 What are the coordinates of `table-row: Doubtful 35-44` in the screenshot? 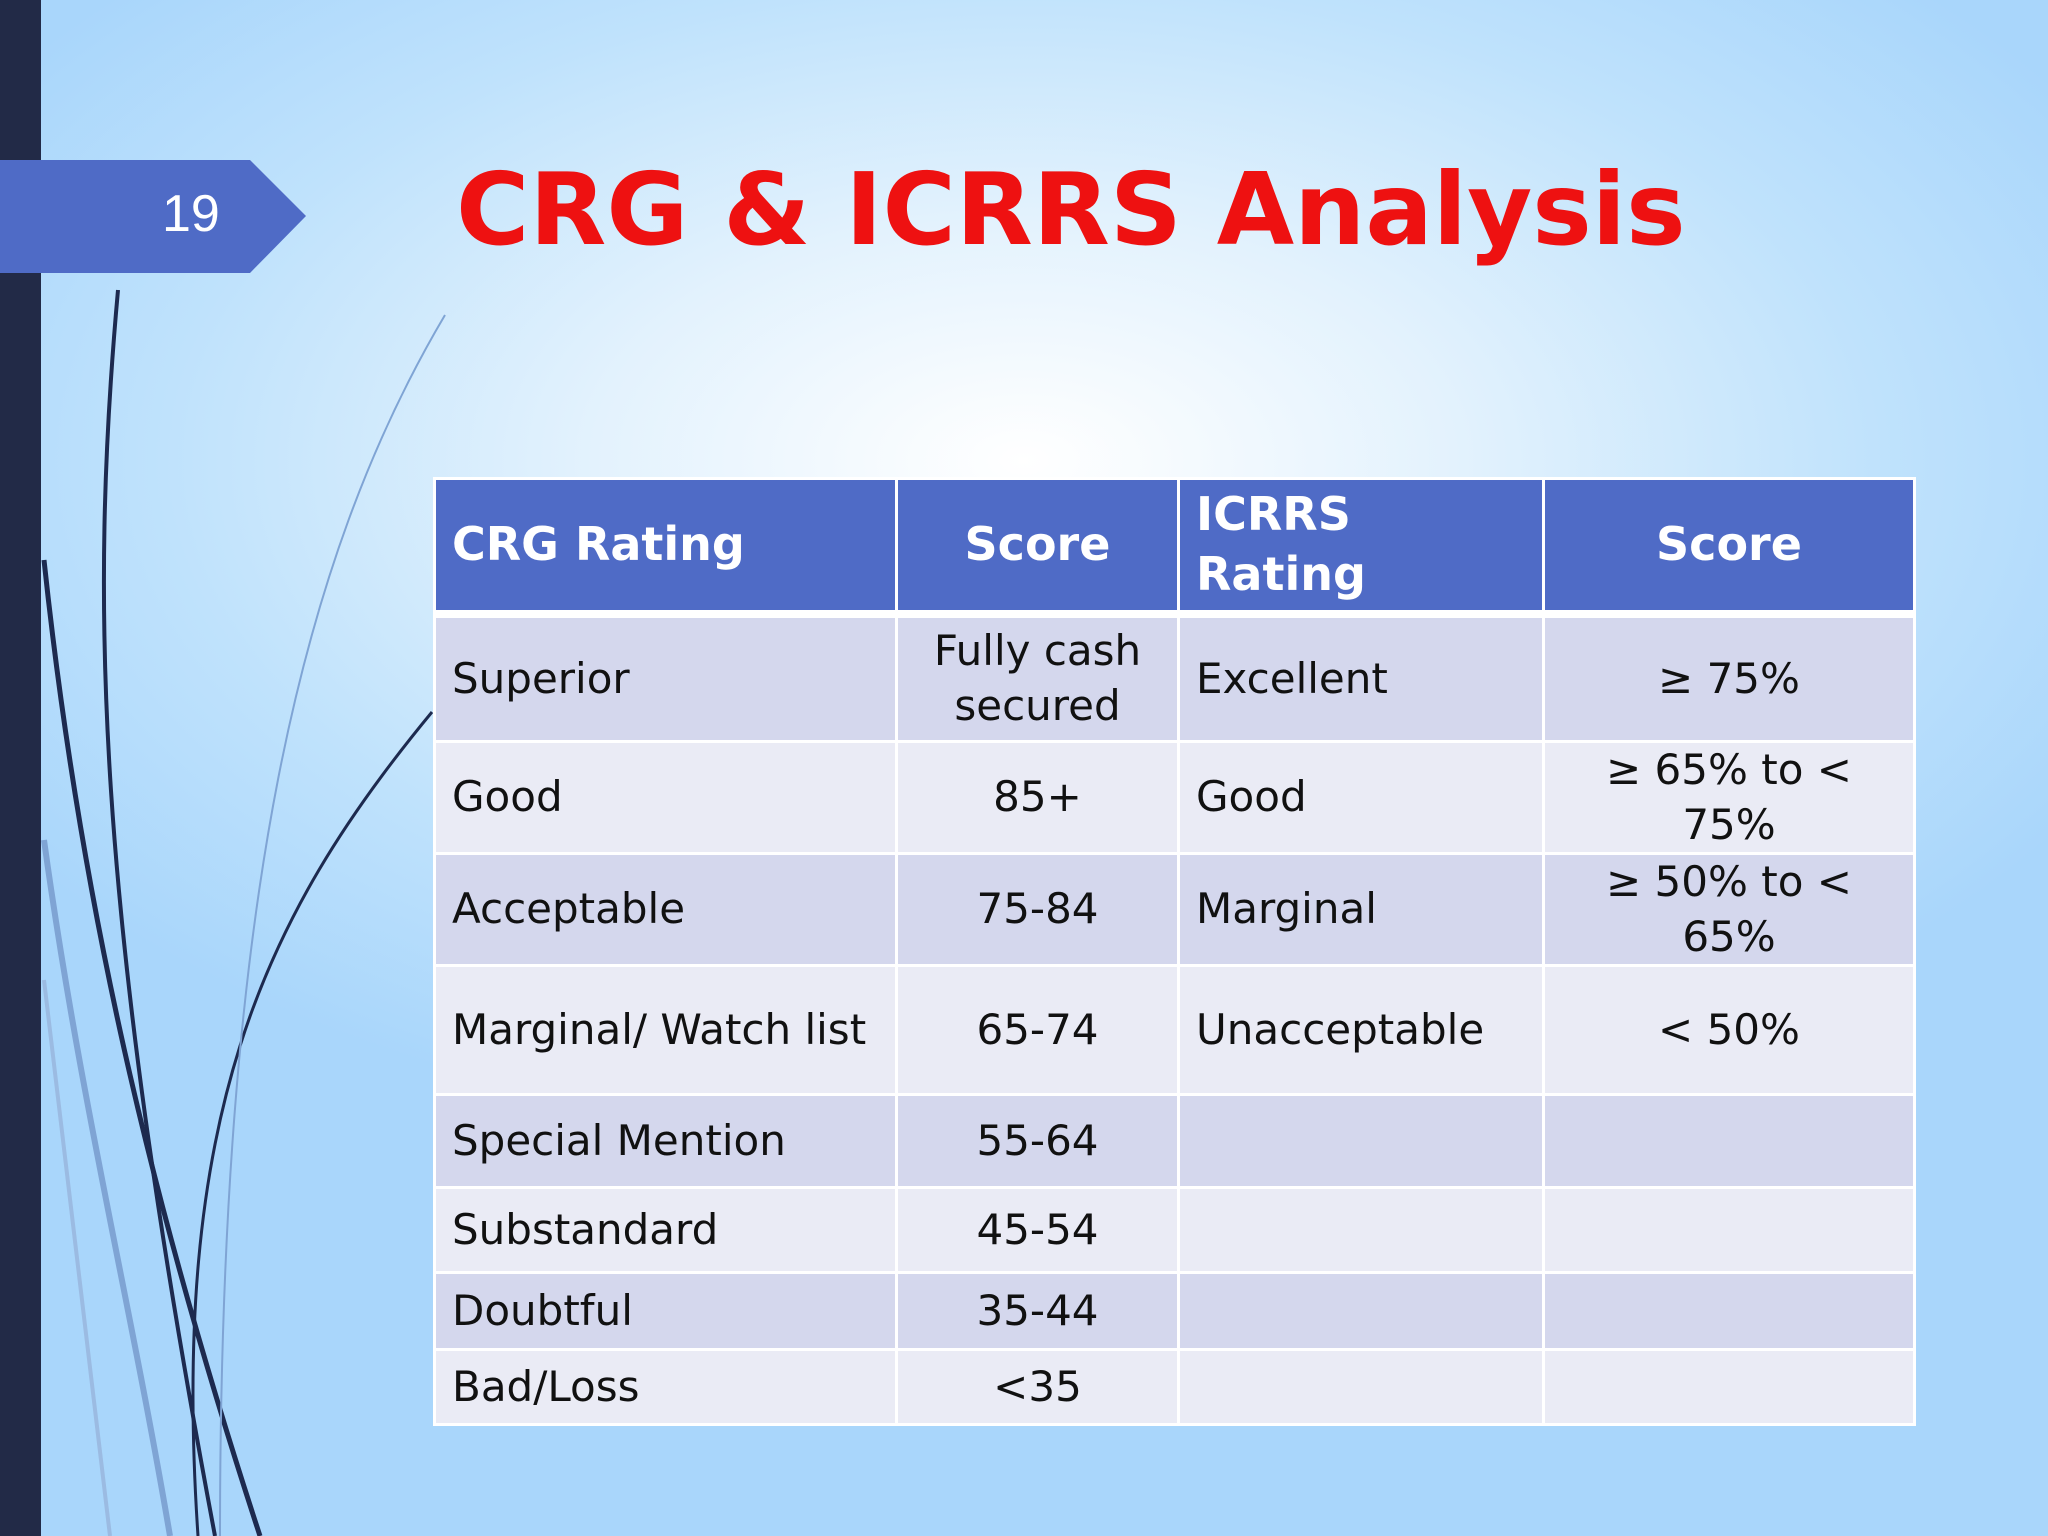 It's located at (1174, 1311).